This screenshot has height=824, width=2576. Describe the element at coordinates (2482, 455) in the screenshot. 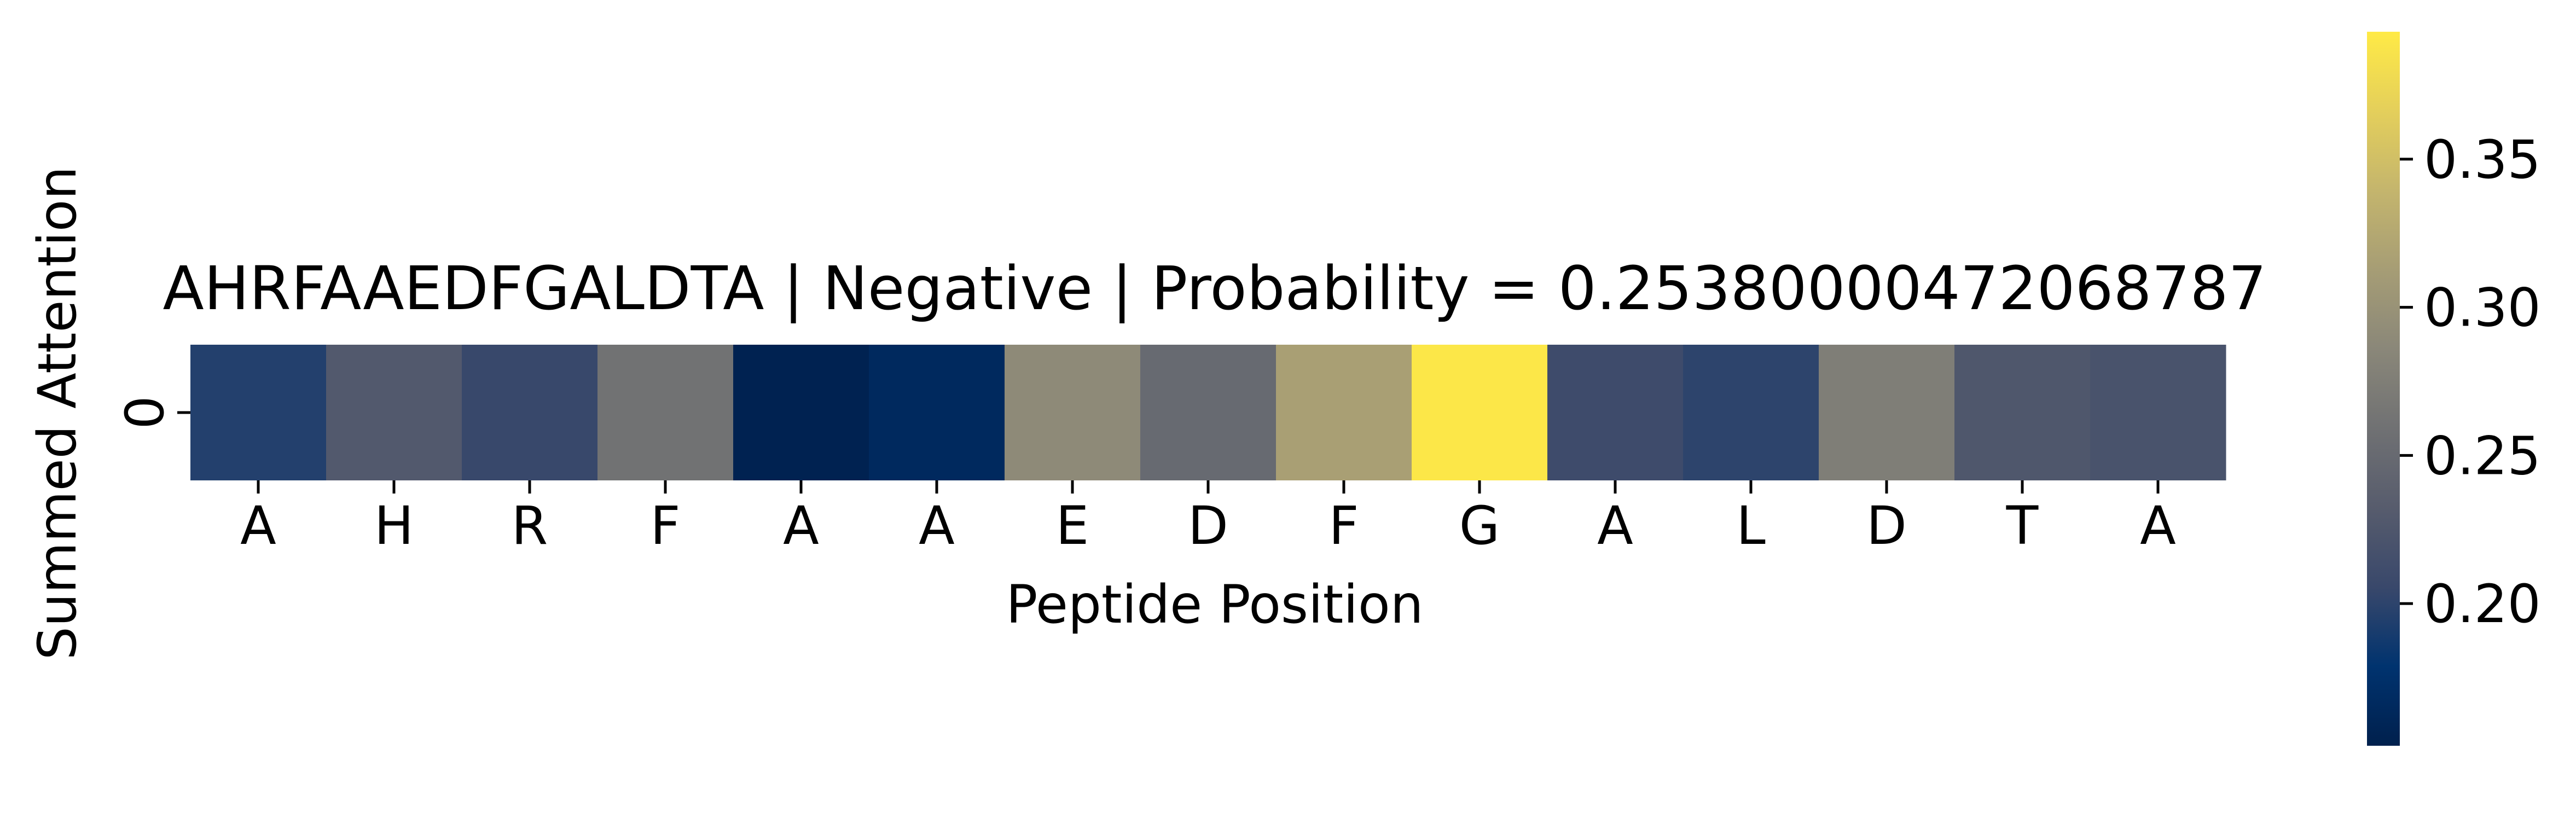

I see `colorbar-tick-label: 0.25` at that location.